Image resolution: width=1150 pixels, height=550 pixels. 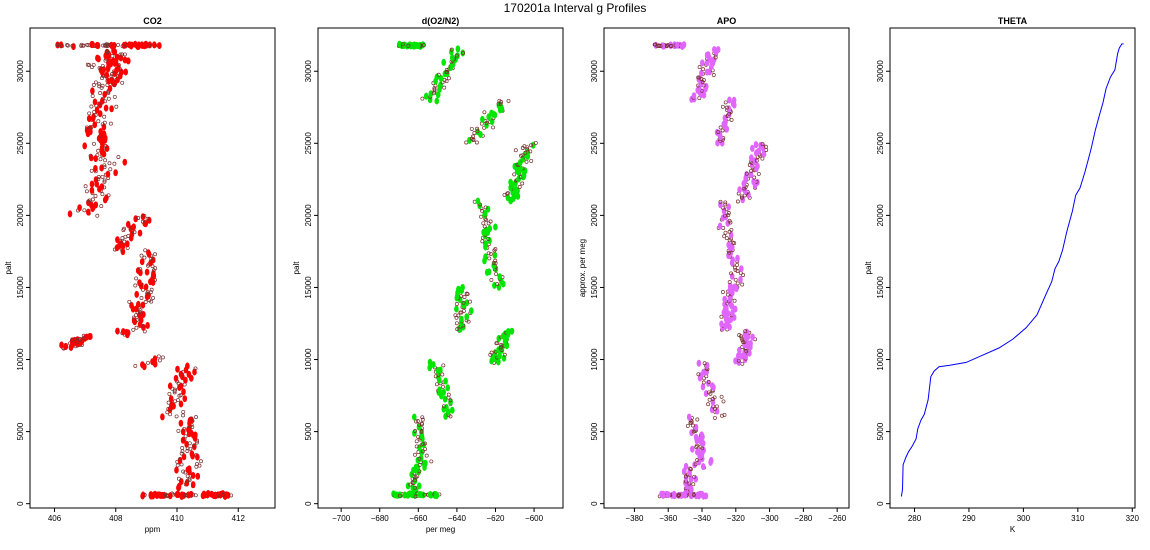 What do you see at coordinates (582, 268) in the screenshot?
I see `y-axis-label: approx. per meg` at bounding box center [582, 268].